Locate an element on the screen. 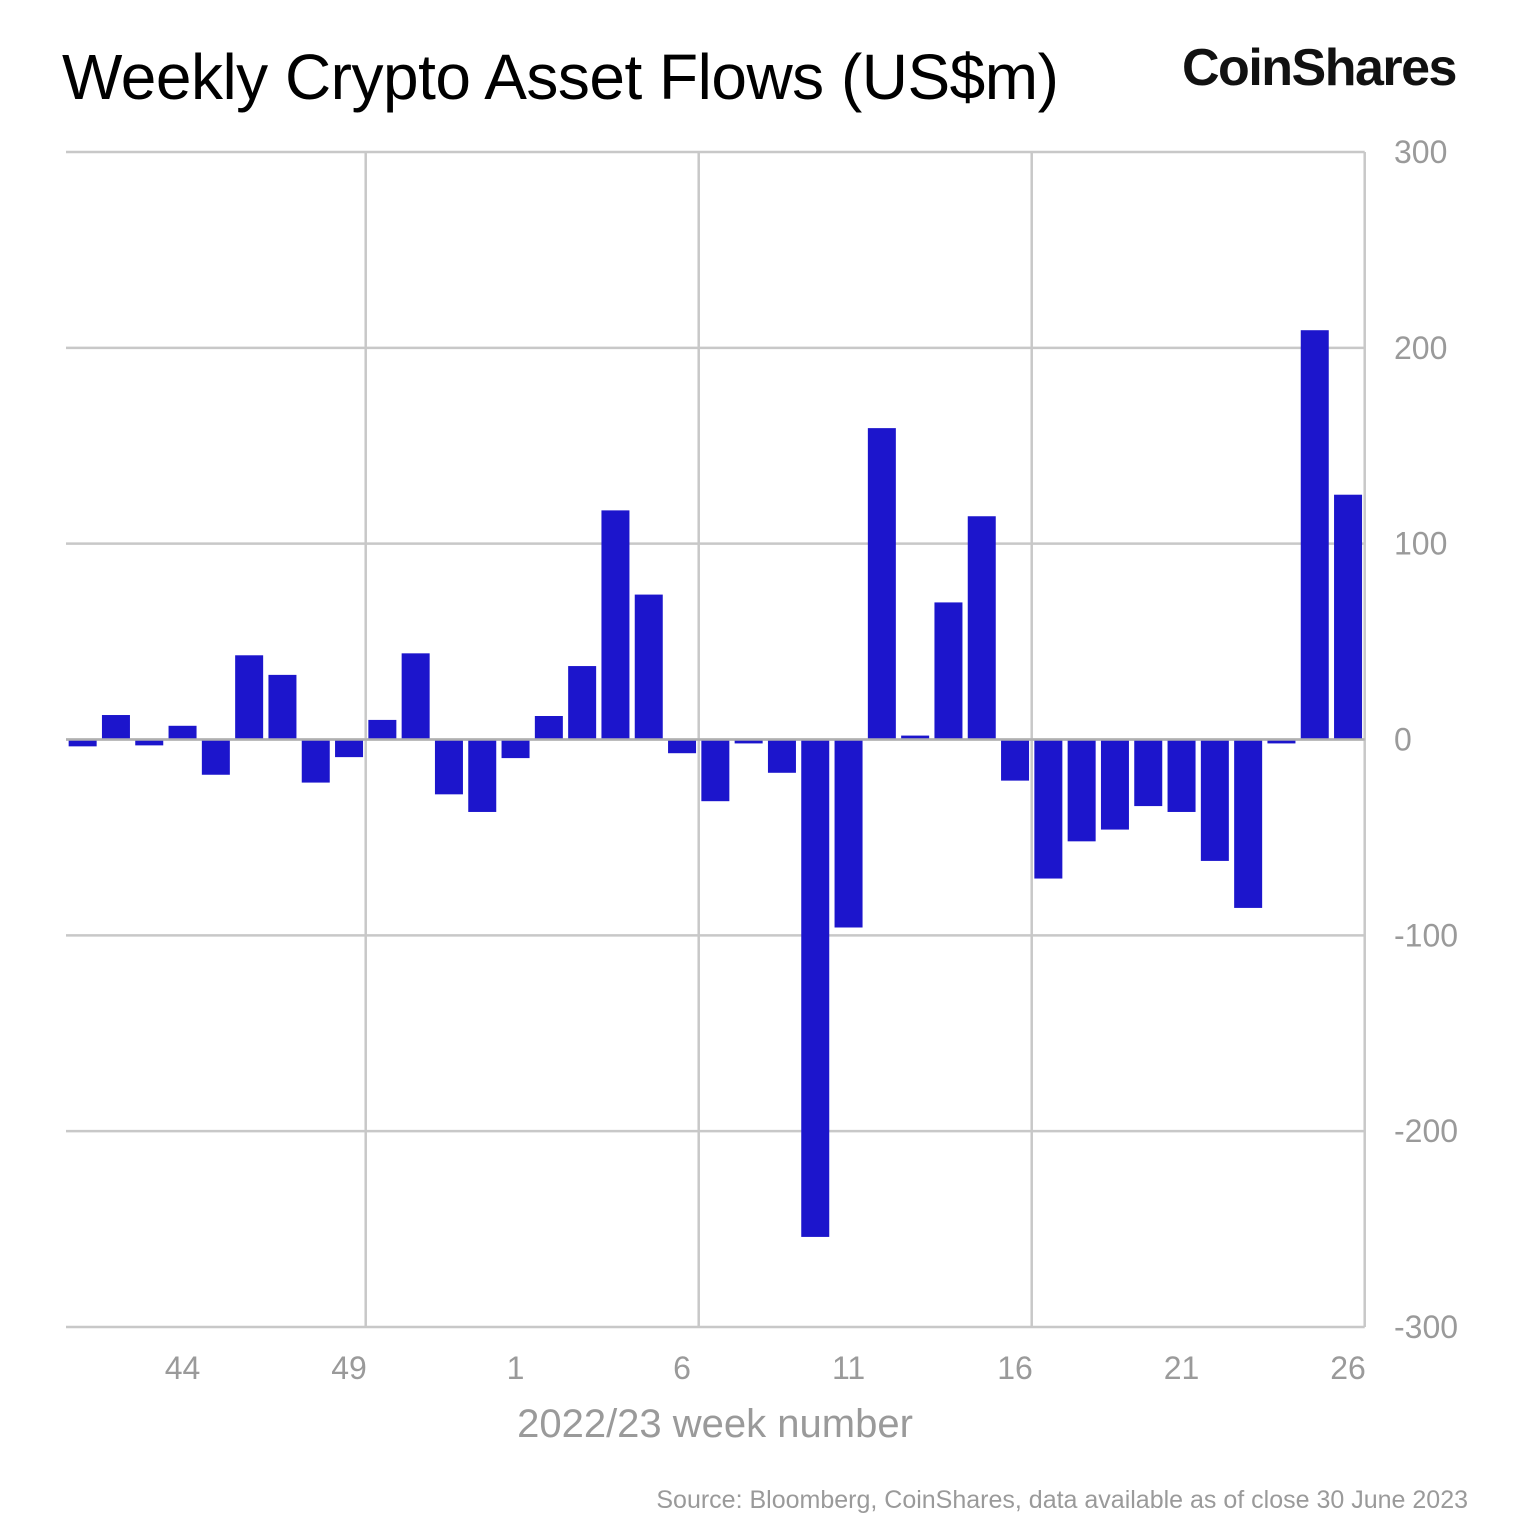  x-axis-label: 2022/23 week number is located at coordinates (715, 1424).